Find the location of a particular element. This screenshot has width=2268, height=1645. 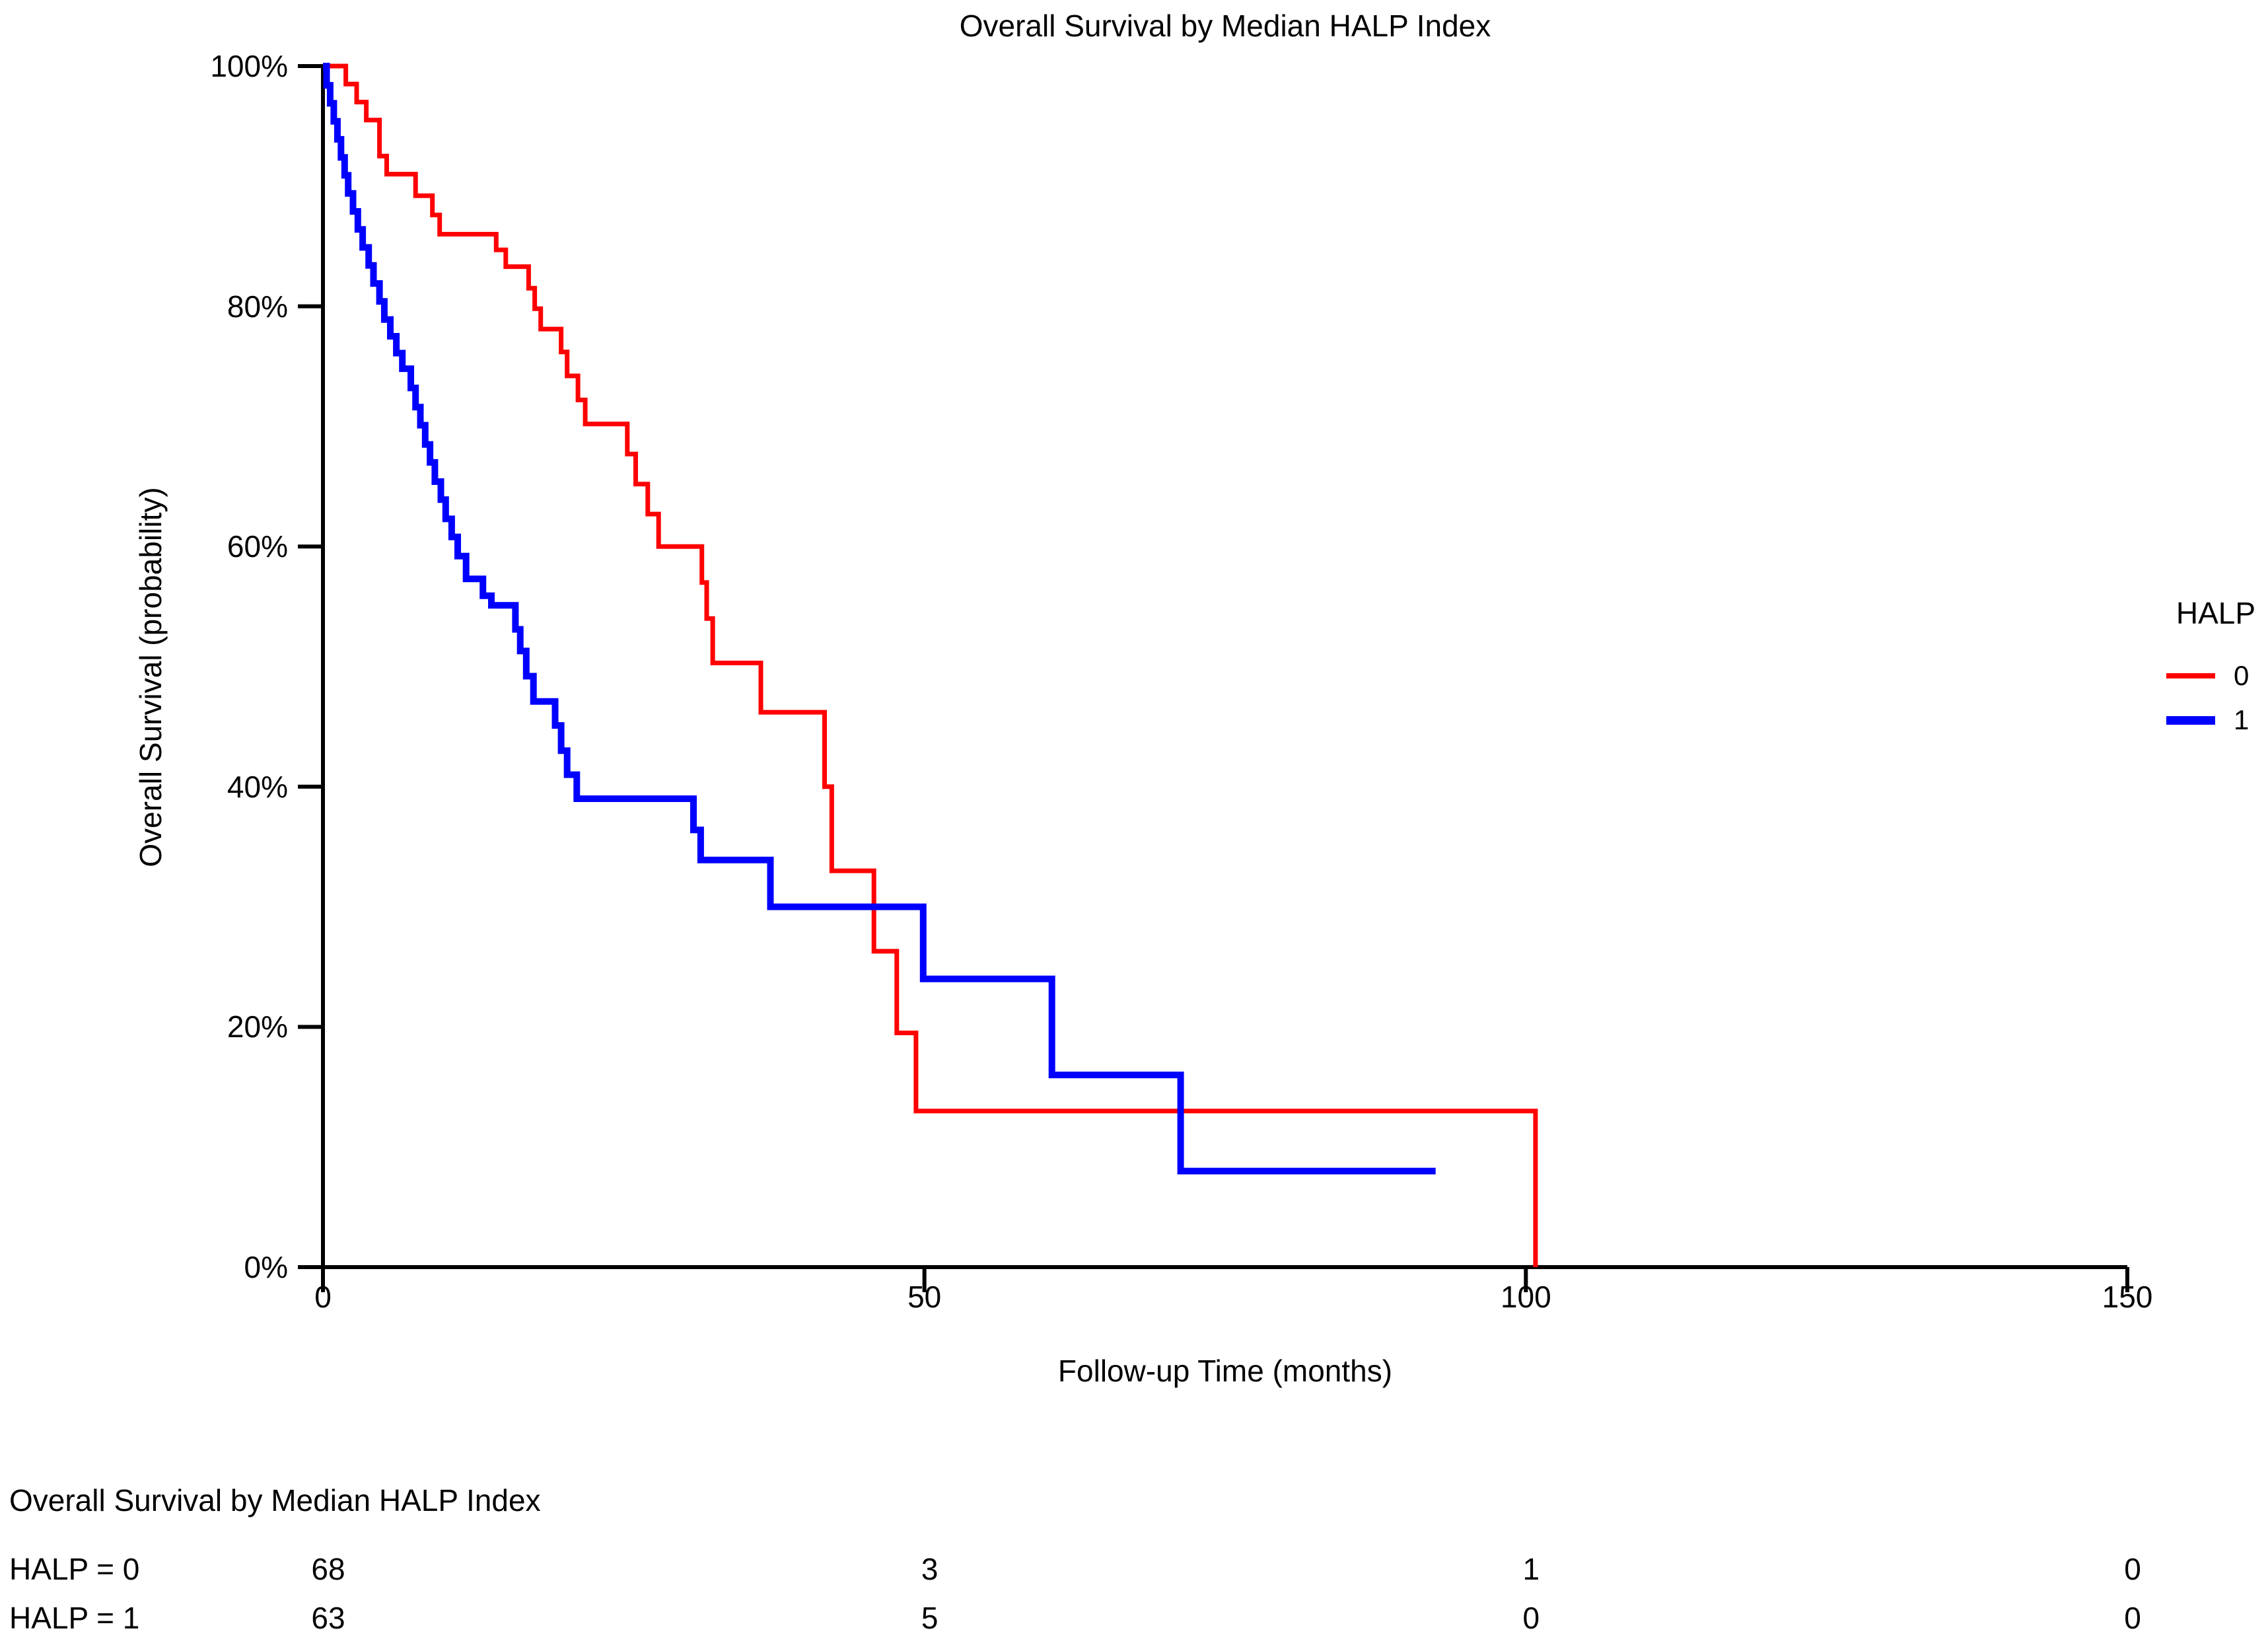

legend-title: HALP is located at coordinates (2216, 613).